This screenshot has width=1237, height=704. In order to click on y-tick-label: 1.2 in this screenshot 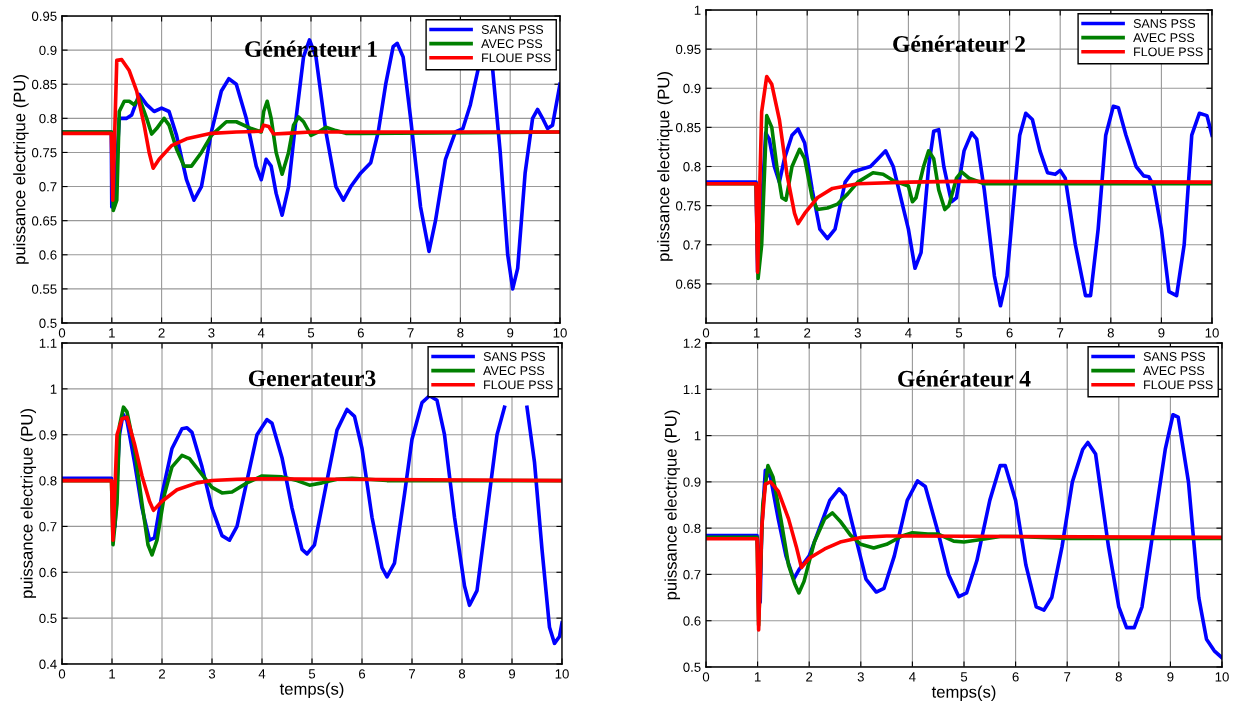, I will do `click(692, 343)`.